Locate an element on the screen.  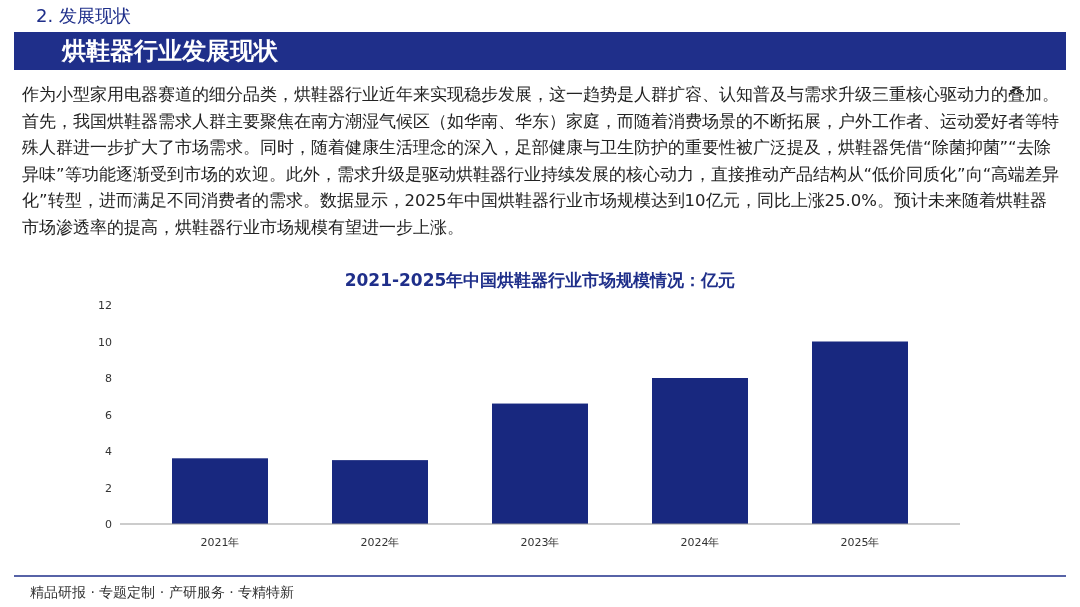
y-tick-label: 8 is located at coordinates (108, 378).